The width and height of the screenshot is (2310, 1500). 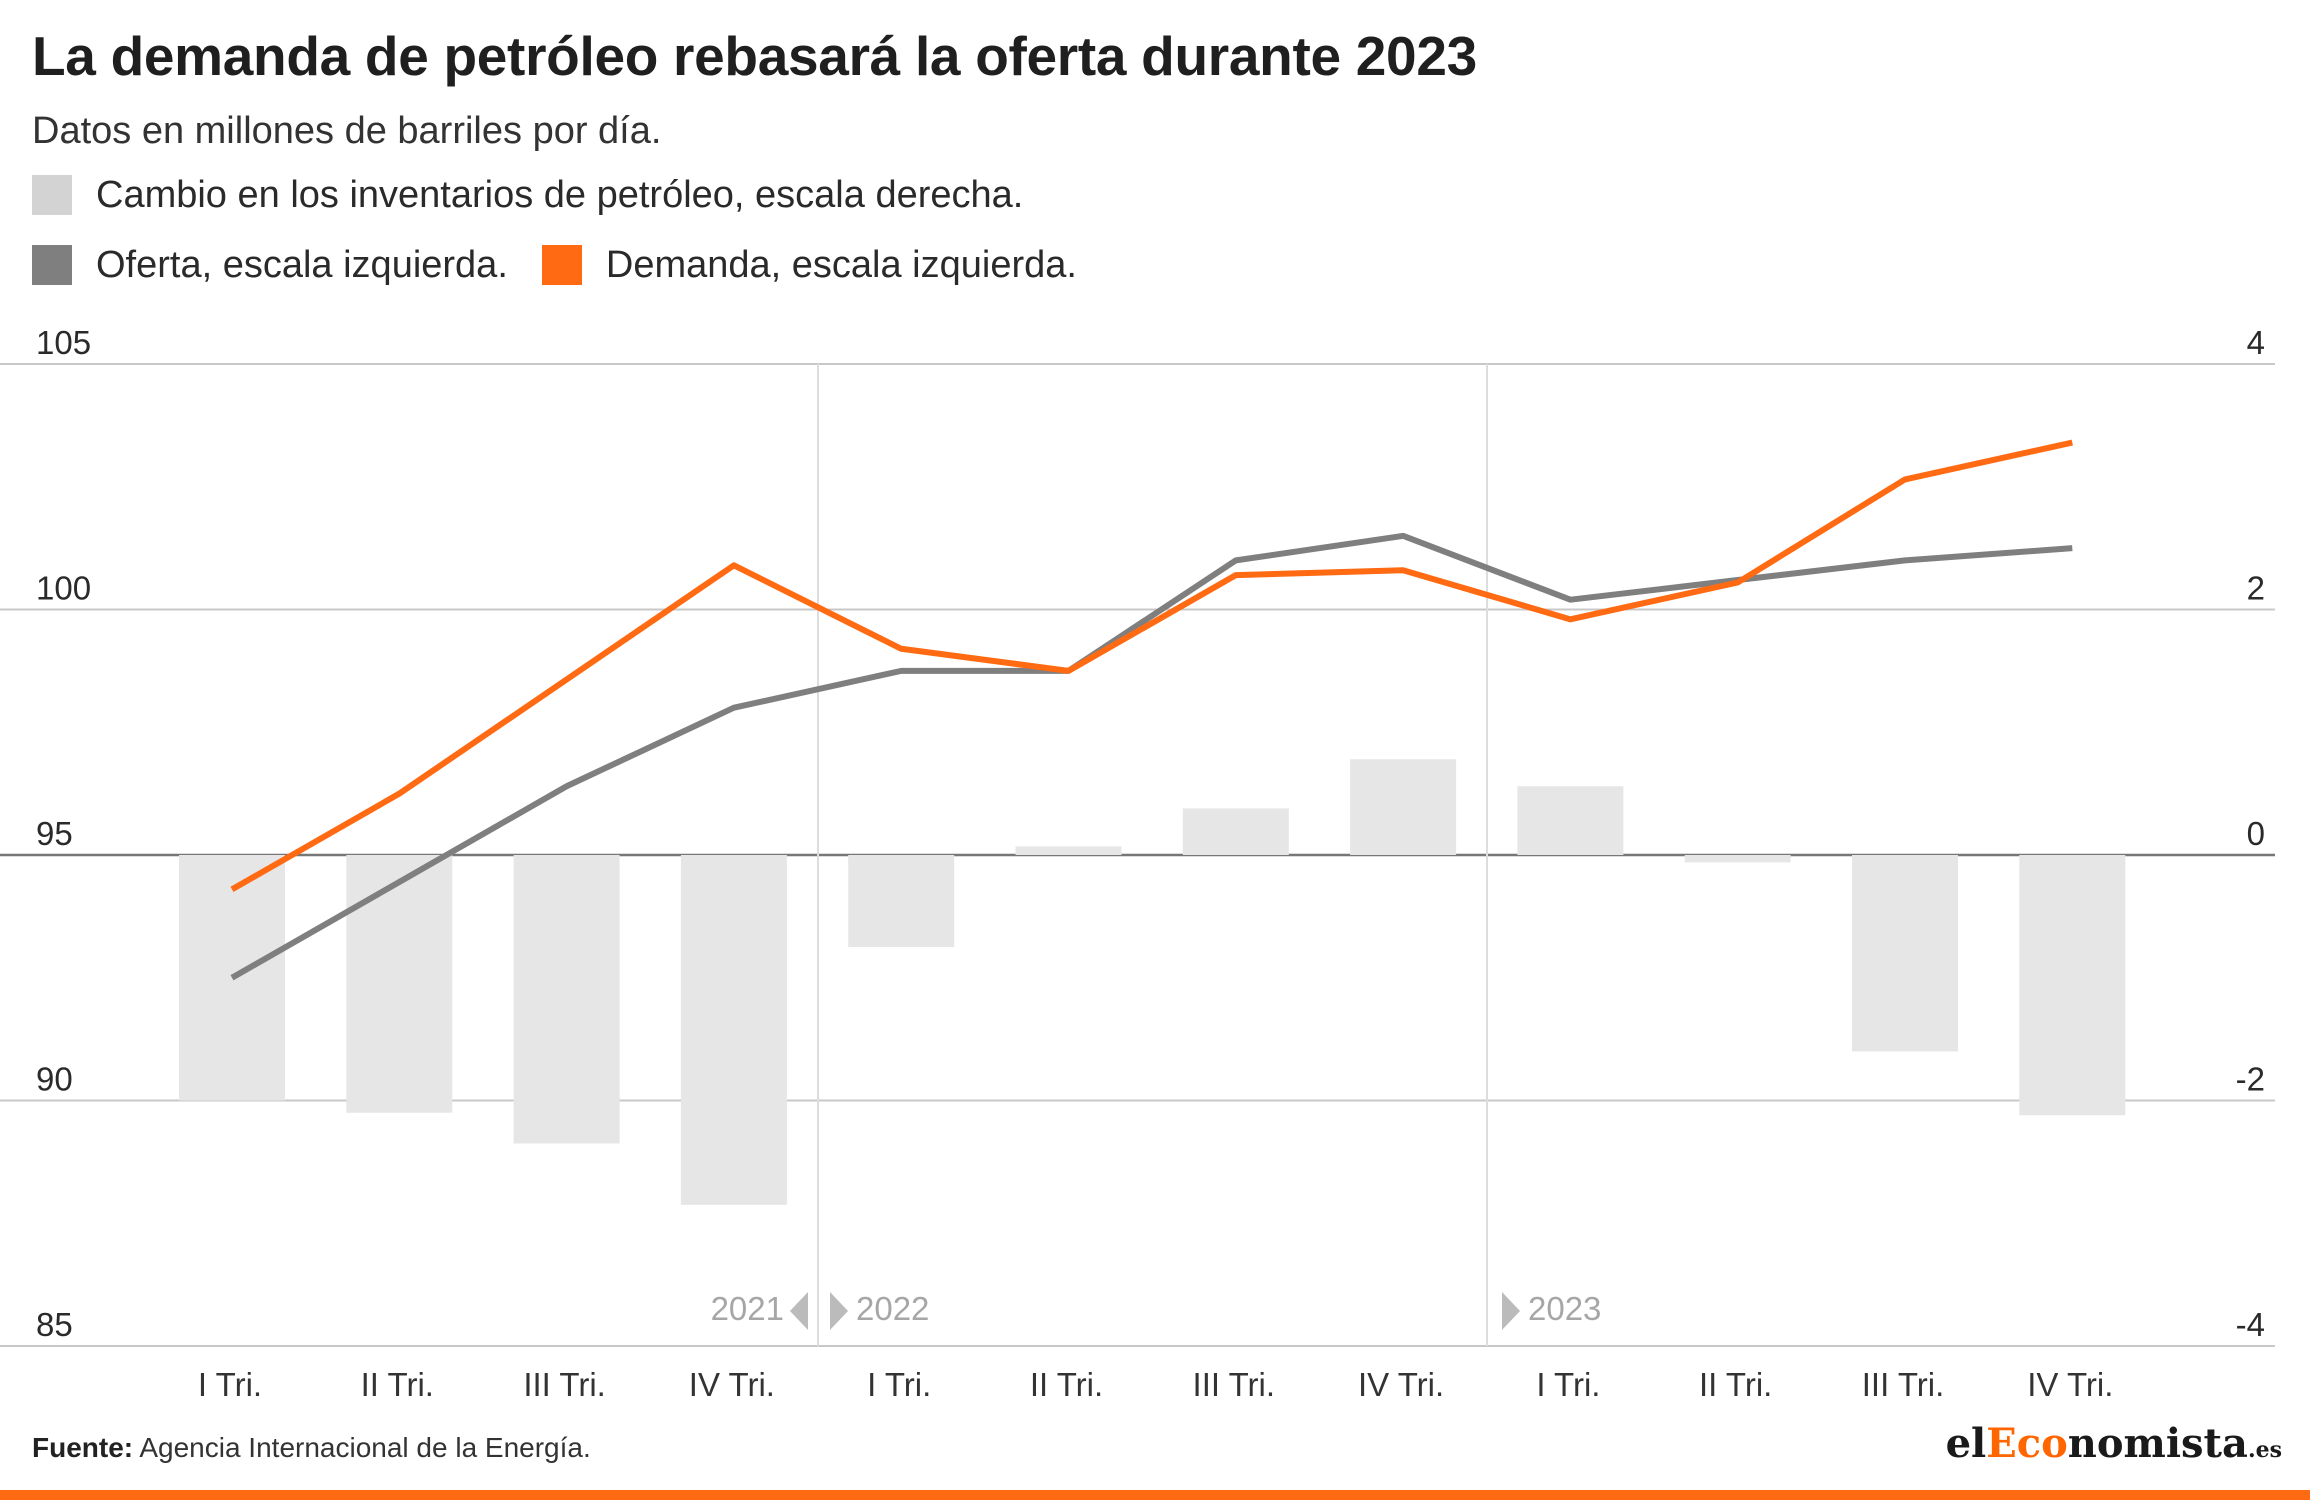 I want to click on legend-swatch-demand, so click(x=561, y=265).